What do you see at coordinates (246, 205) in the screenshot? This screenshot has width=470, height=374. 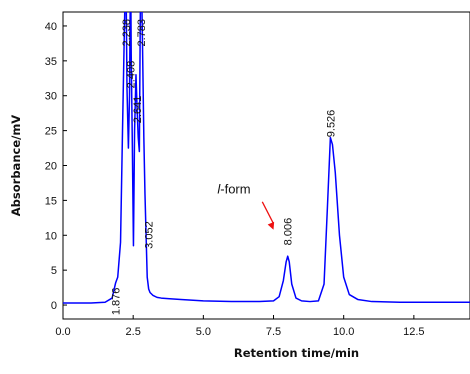 I see `annotation: l-form` at bounding box center [246, 205].